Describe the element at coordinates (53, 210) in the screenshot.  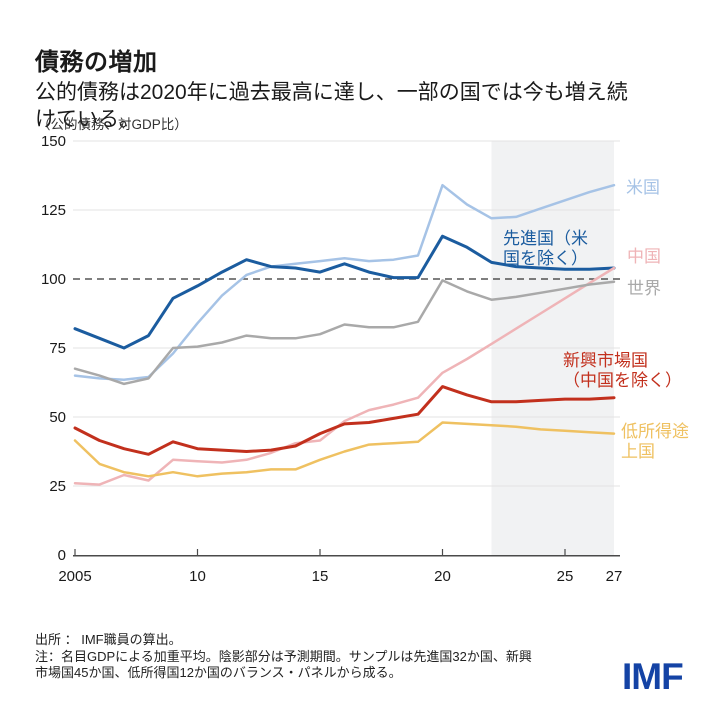
I see `y-tick-label-125: 125` at that location.